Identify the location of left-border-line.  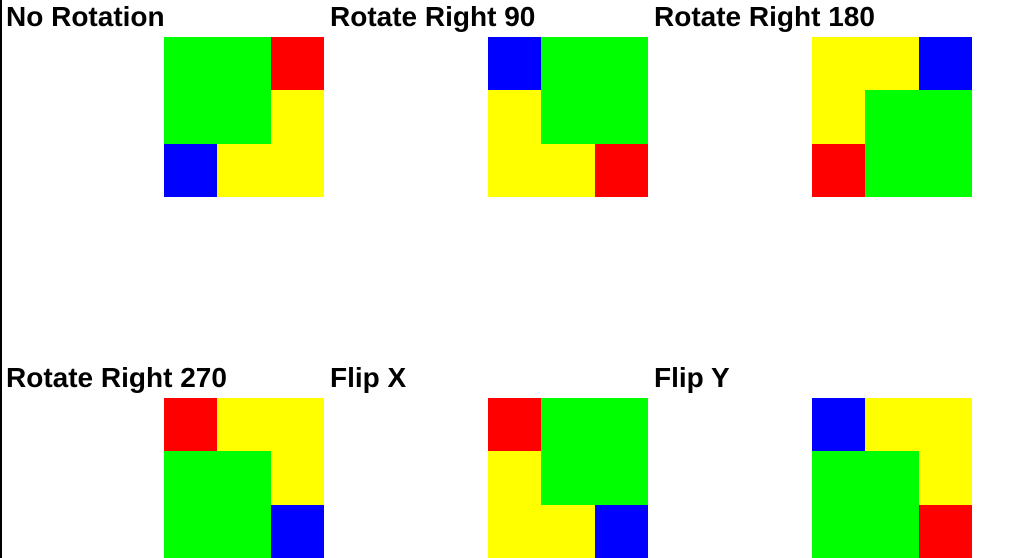
(1, 279).